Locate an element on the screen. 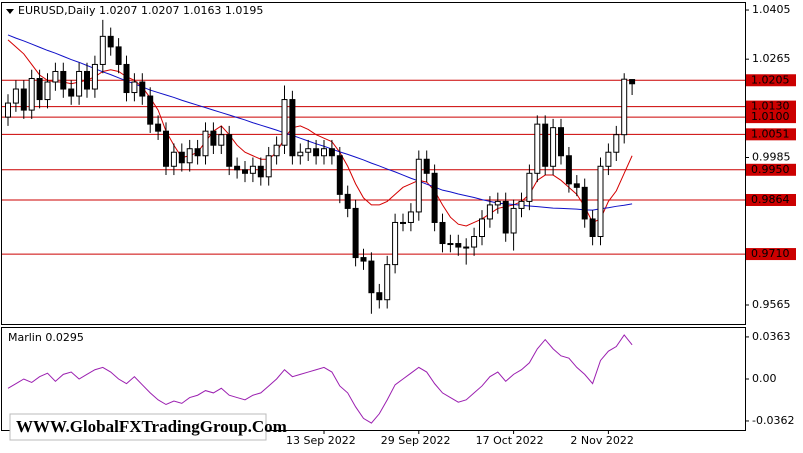  x-tick-label: 2 Nov 2022 is located at coordinates (601, 440).